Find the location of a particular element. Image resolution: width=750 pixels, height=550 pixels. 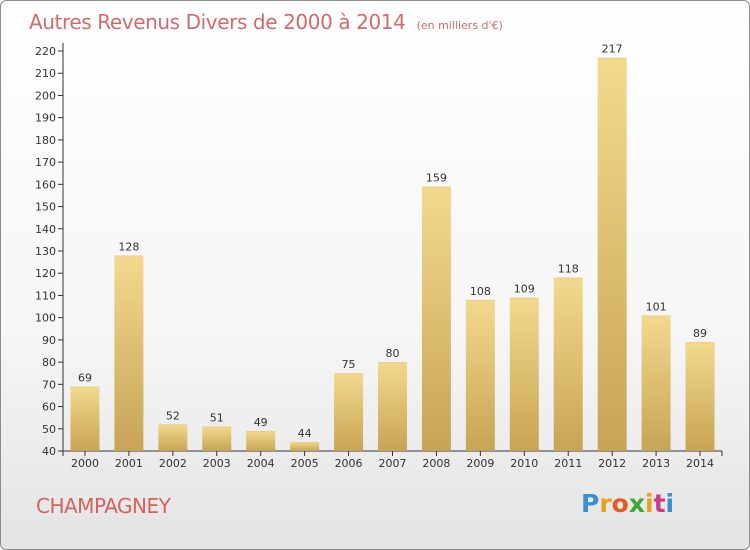

bar-group: 49 is located at coordinates (261, 433).